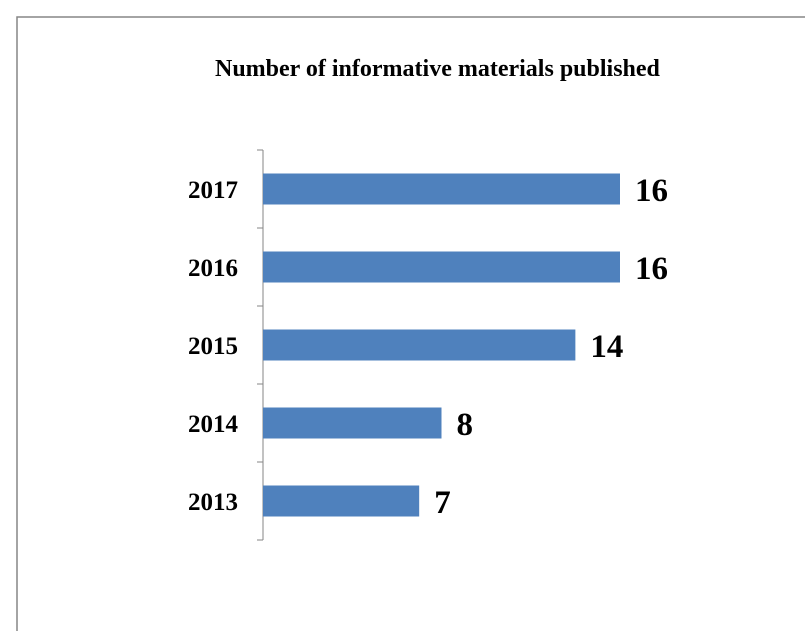 This screenshot has height=631, width=805. I want to click on category-label: 2014, so click(213, 424).